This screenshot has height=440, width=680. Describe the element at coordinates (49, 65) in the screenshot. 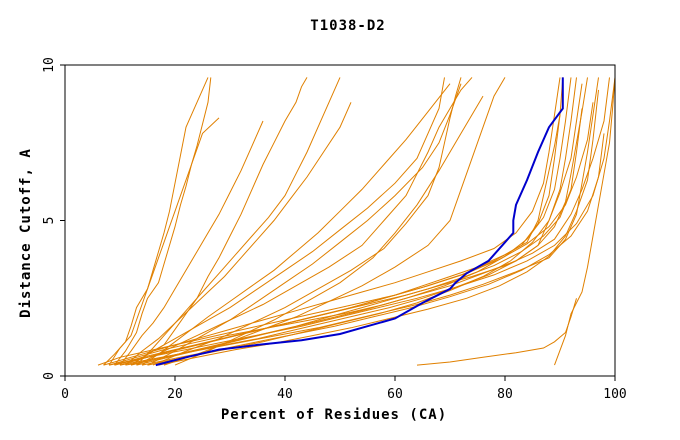

I see `y-tick-label: 10` at that location.